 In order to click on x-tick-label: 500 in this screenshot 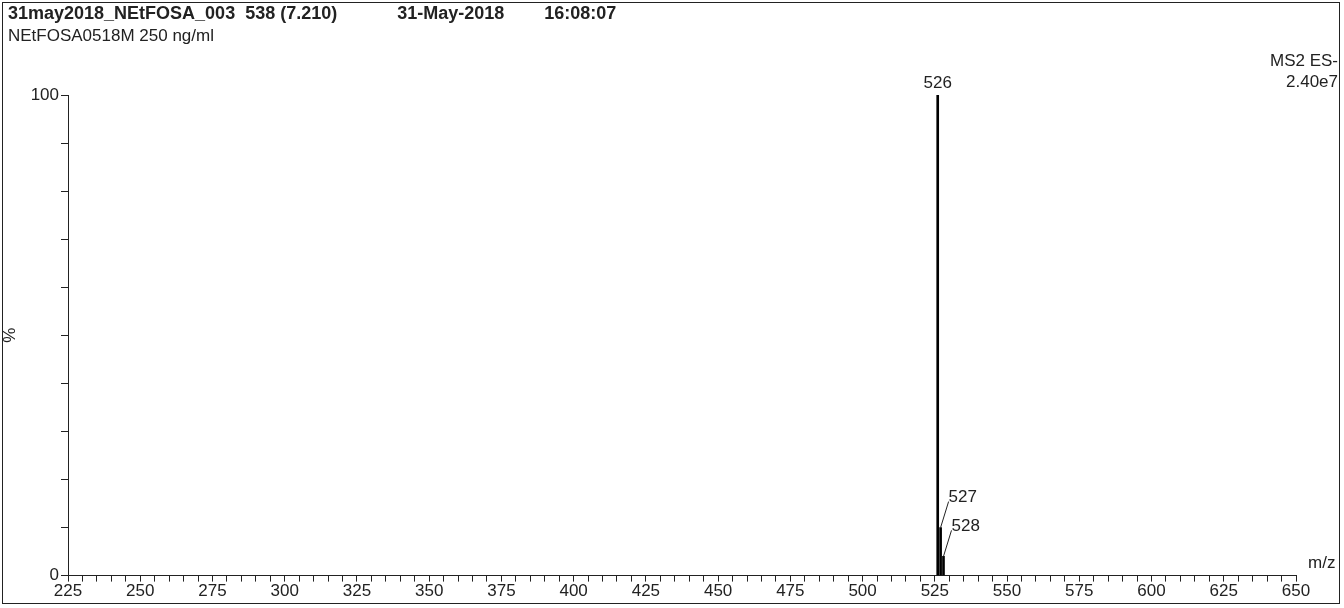, I will do `click(862, 591)`.